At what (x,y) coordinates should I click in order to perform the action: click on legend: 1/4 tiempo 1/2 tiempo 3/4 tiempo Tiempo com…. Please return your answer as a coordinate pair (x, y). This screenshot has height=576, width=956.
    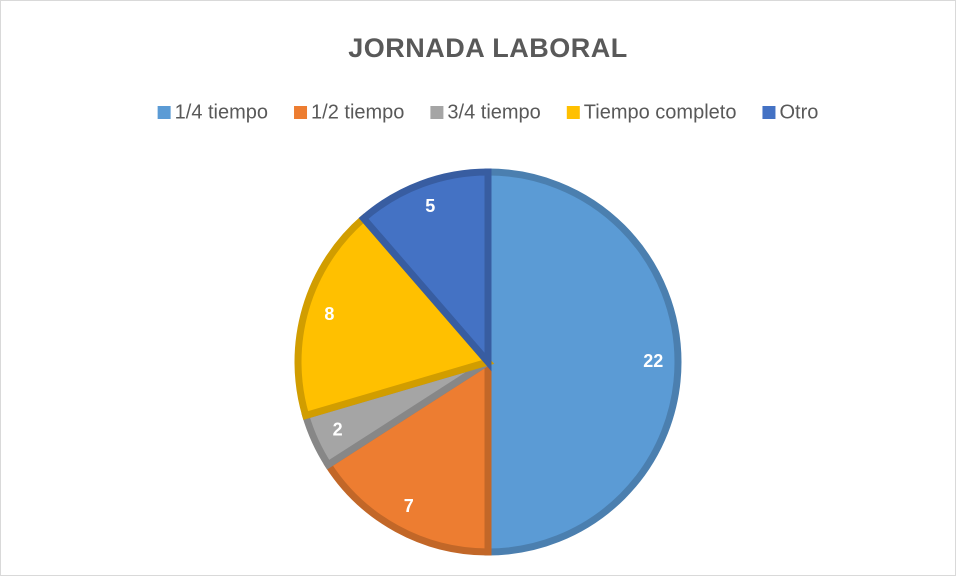
    Looking at the image, I should click on (487, 112).